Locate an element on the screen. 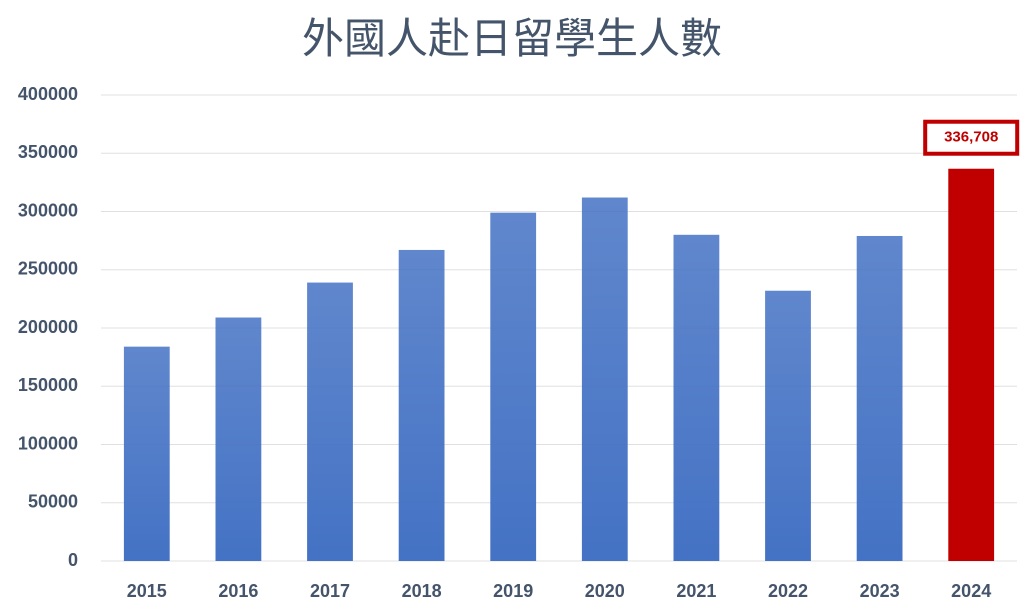 This screenshot has width=1024, height=615. y-tick-label: 150000 is located at coordinates (48, 385).